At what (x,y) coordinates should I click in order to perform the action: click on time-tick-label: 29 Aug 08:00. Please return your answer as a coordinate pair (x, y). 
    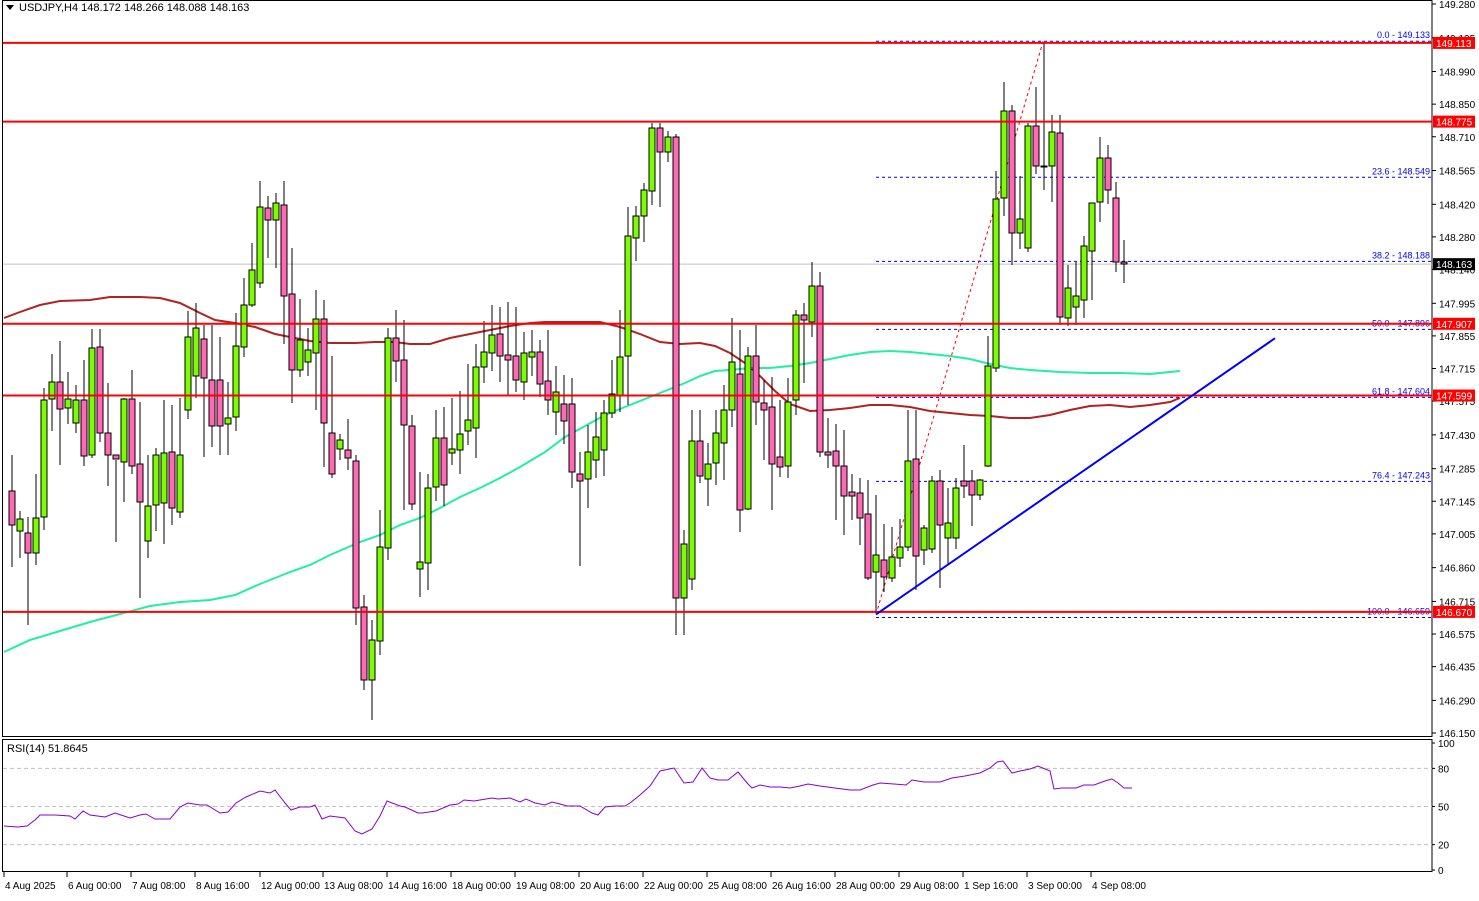
    Looking at the image, I should click on (929, 886).